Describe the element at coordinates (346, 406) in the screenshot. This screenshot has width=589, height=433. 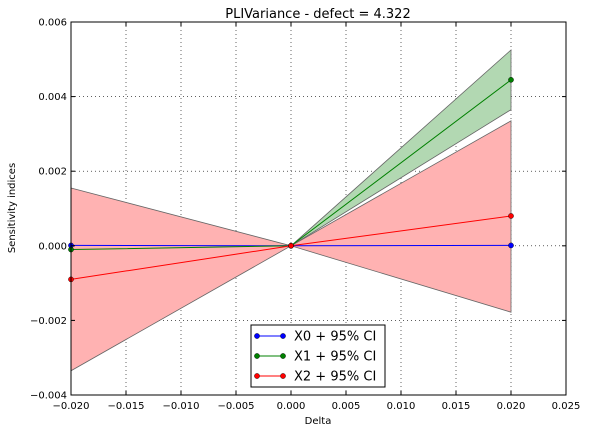
I see `x-tick-label: 0.005` at that location.